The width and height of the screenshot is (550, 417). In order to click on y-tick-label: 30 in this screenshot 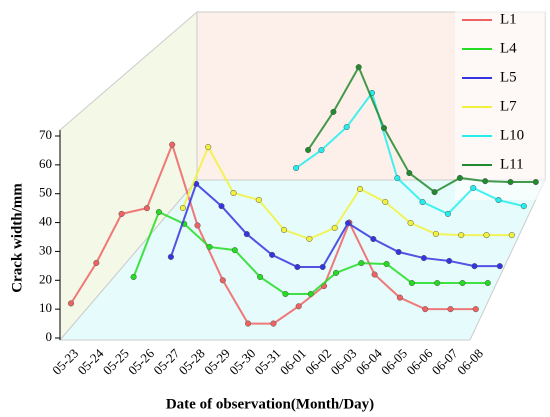, I will do `click(45, 249)`.